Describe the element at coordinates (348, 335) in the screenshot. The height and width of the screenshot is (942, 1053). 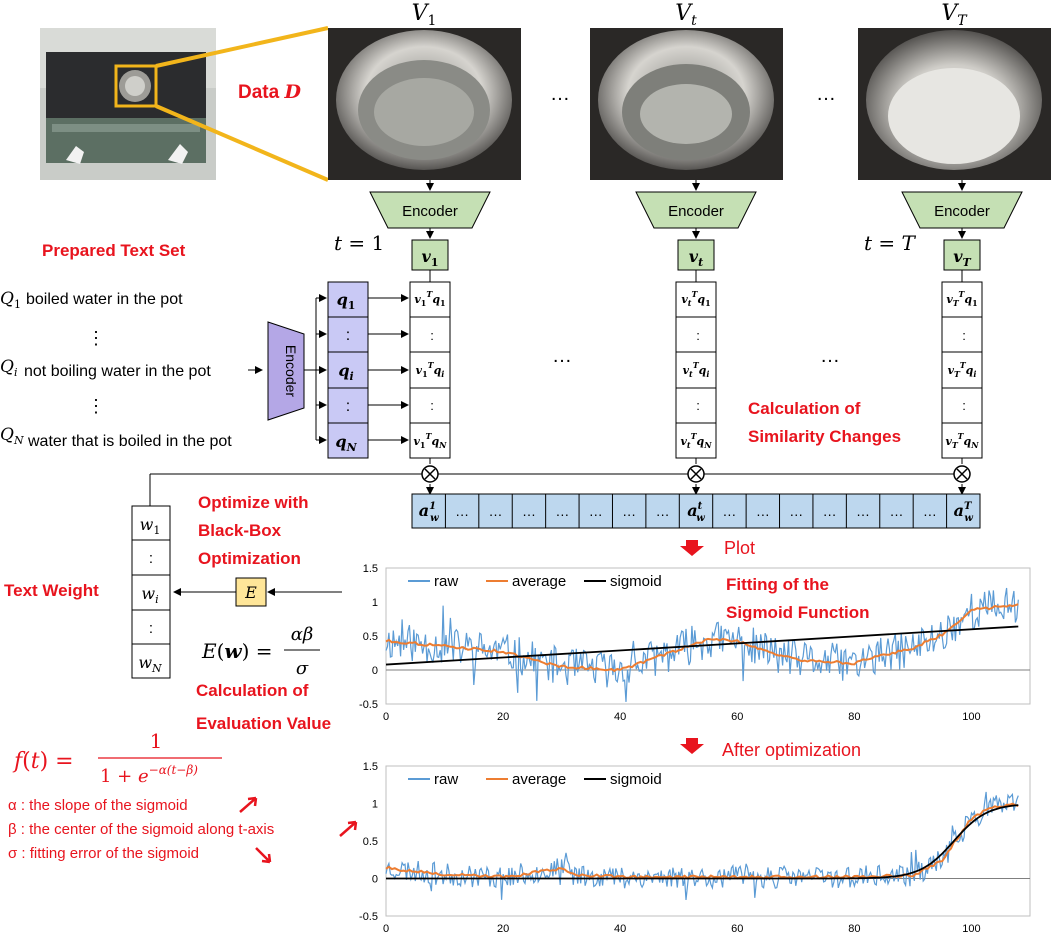
I see `query-sep: :` at that location.